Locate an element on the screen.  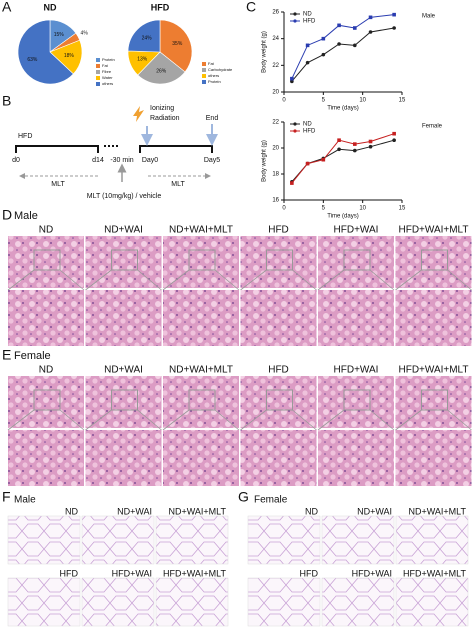
value-label: 18% is located at coordinates (69, 56).